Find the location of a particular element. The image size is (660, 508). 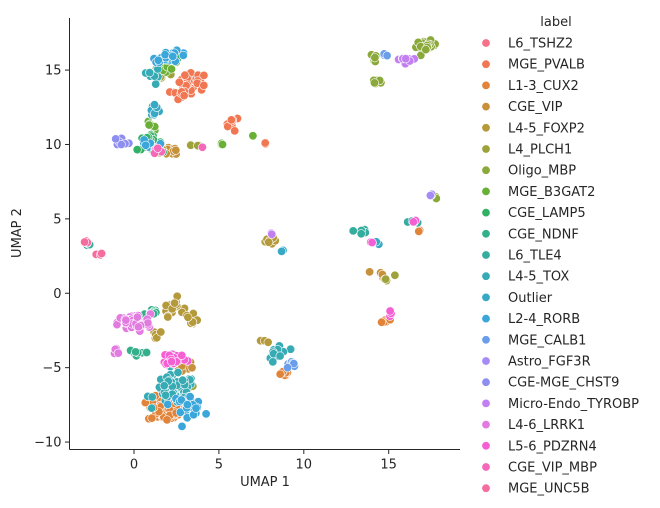

y-axis-label: UMAP 2 is located at coordinates (17, 233).